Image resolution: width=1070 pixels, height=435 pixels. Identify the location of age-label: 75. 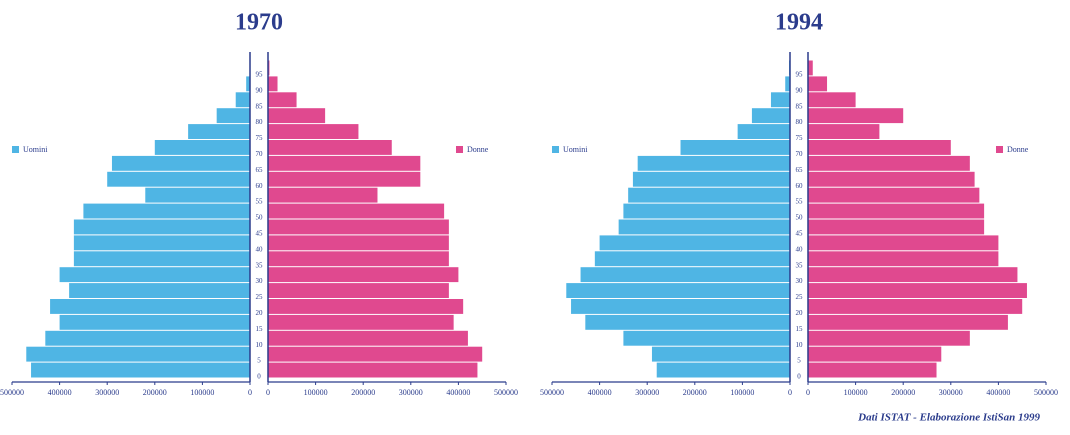
(800, 138).